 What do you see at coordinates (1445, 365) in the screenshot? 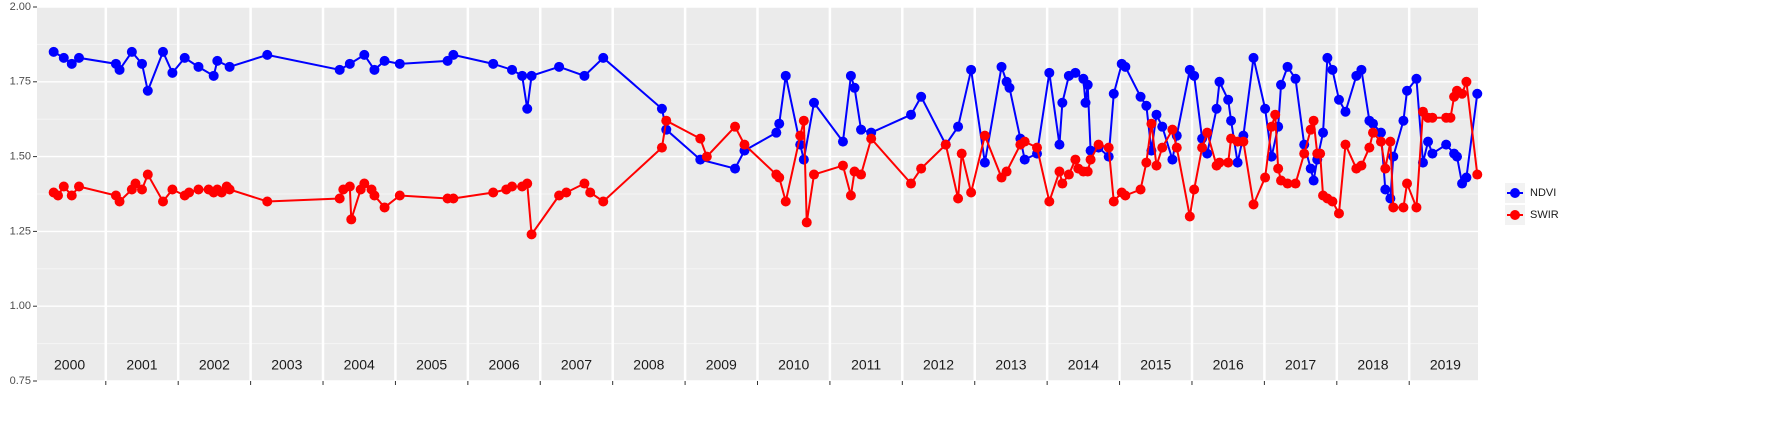
I see `year-label: 2019` at bounding box center [1445, 365].